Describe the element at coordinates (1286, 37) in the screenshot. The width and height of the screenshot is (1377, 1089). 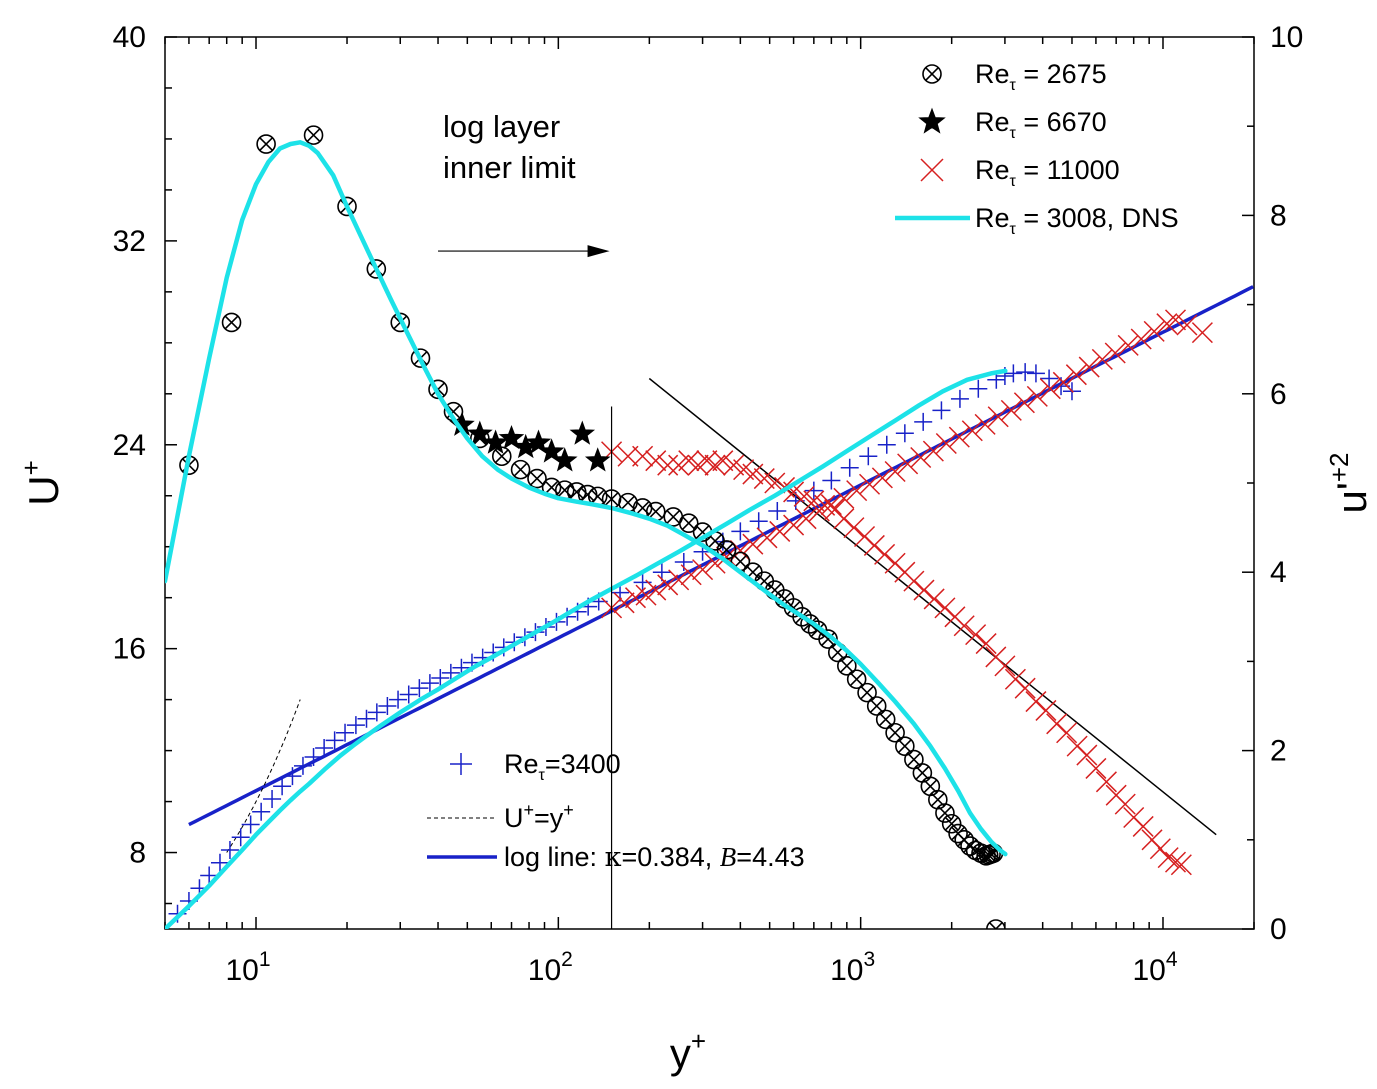
I see `y-right-tick-label: 10` at that location.